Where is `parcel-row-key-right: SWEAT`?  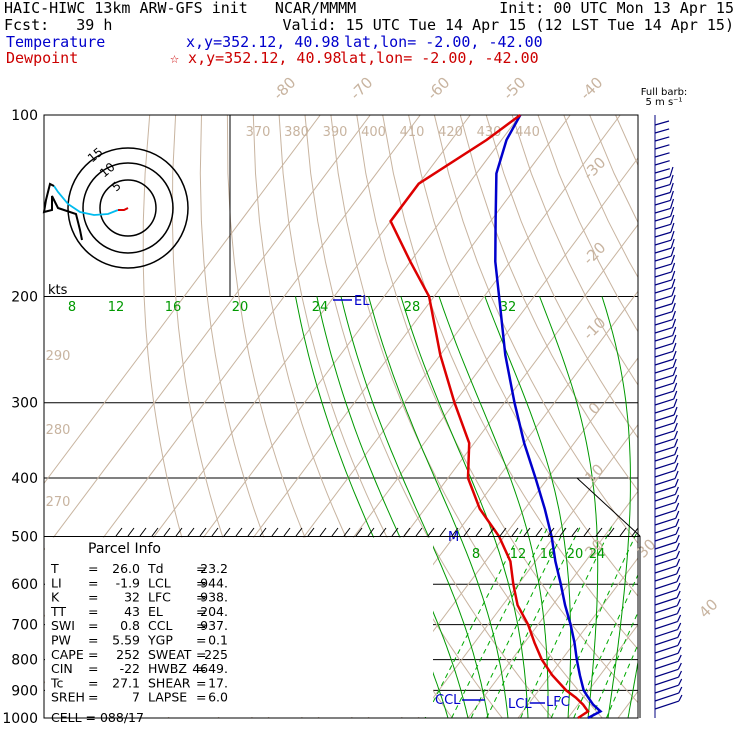 parcel-row-key-right: SWEAT is located at coordinates (170, 654).